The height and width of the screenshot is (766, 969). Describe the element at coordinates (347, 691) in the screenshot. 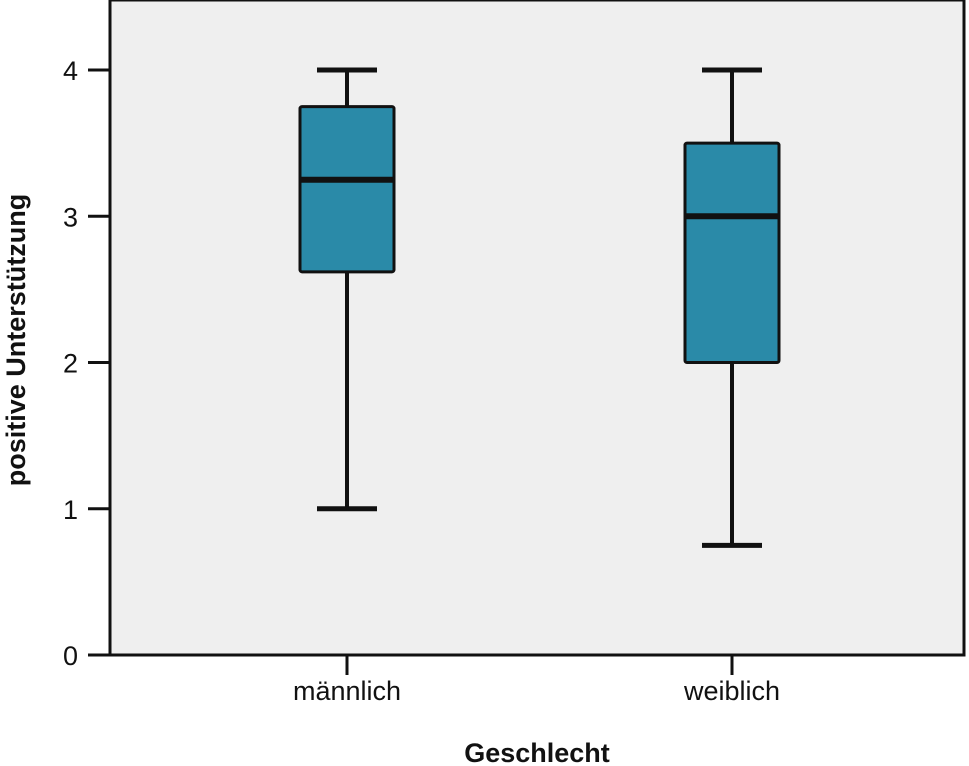

I see `x-tick-label: männlich` at that location.